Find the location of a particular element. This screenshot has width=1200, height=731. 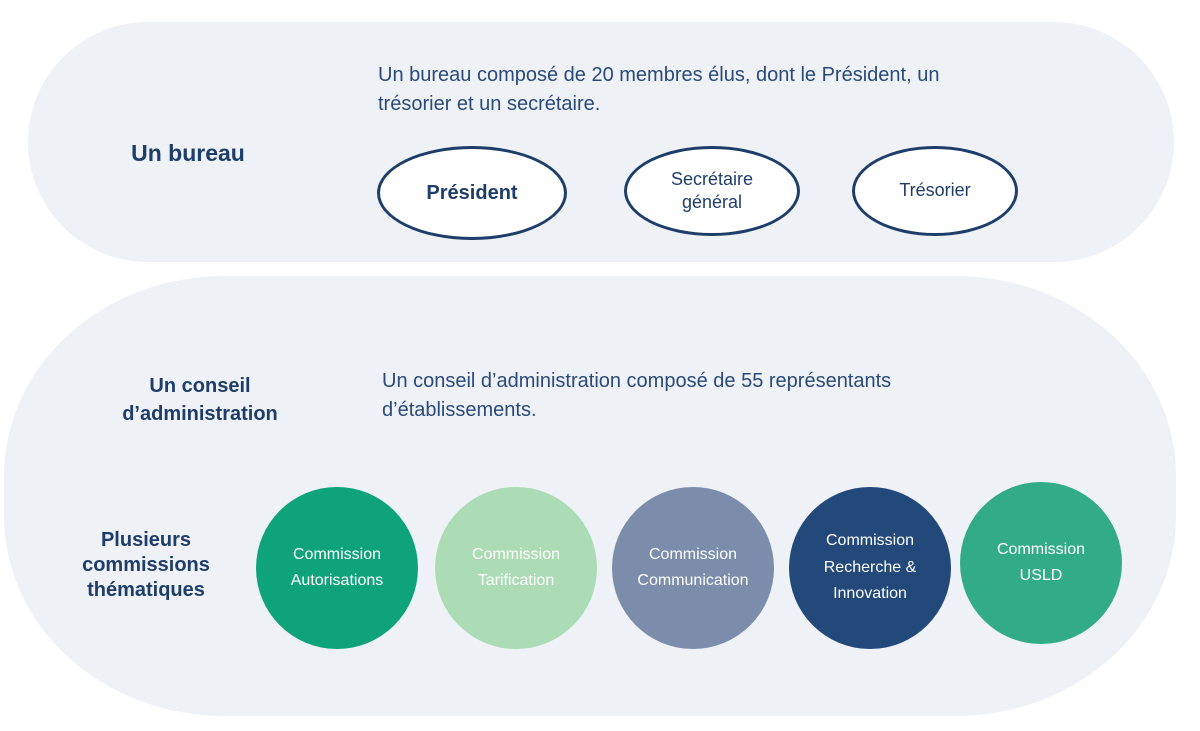

conseil-heading: Un conseil d’administration is located at coordinates (200, 400).